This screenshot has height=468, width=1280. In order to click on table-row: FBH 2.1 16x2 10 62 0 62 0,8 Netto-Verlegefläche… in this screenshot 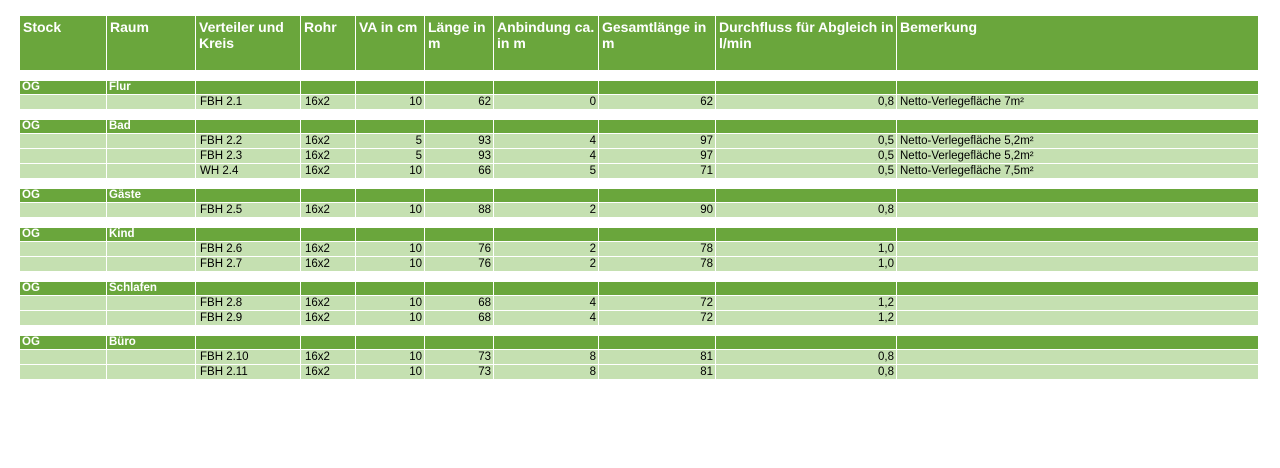, I will do `click(639, 102)`.